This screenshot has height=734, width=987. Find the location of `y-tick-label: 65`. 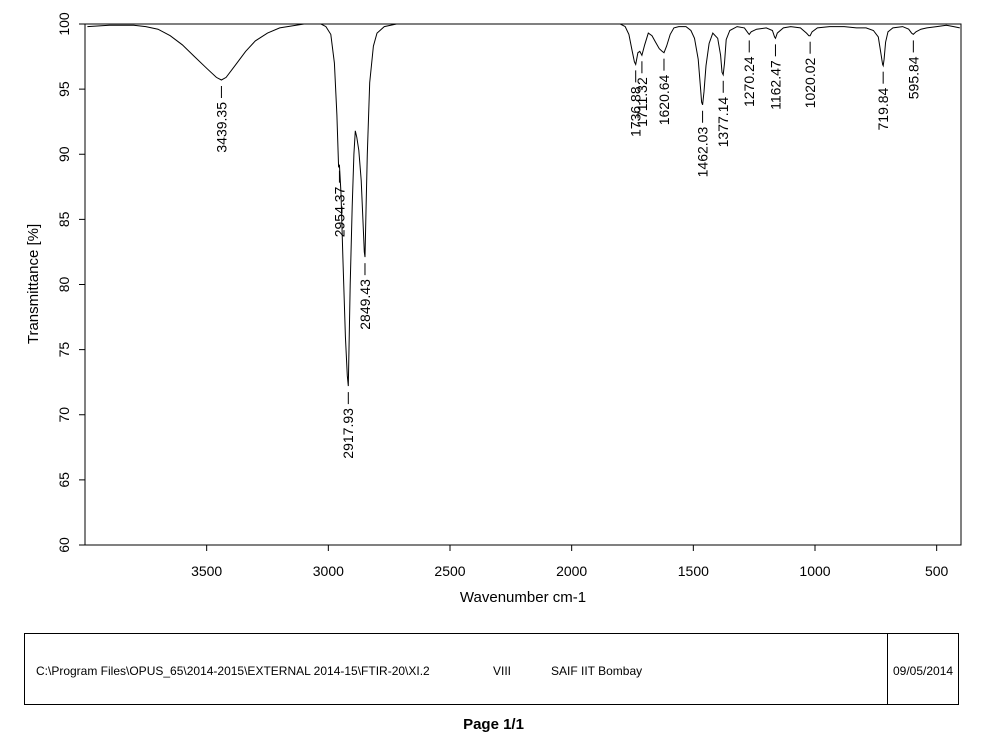

y-tick-label: 65 is located at coordinates (64, 480).